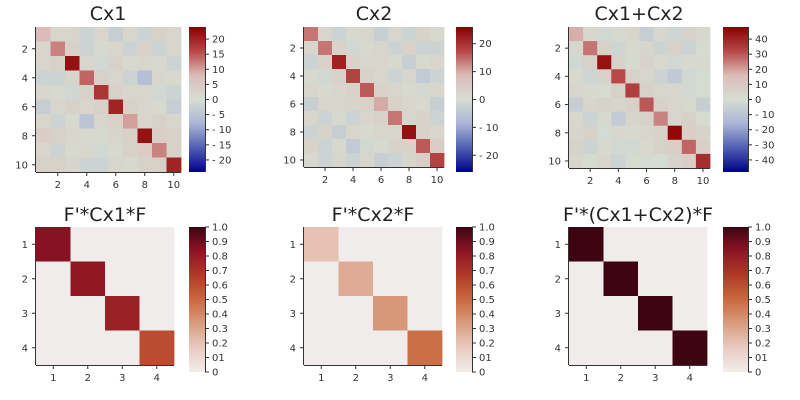  What do you see at coordinates (761, 55) in the screenshot?
I see `colorbar-tick-label: 30` at bounding box center [761, 55].